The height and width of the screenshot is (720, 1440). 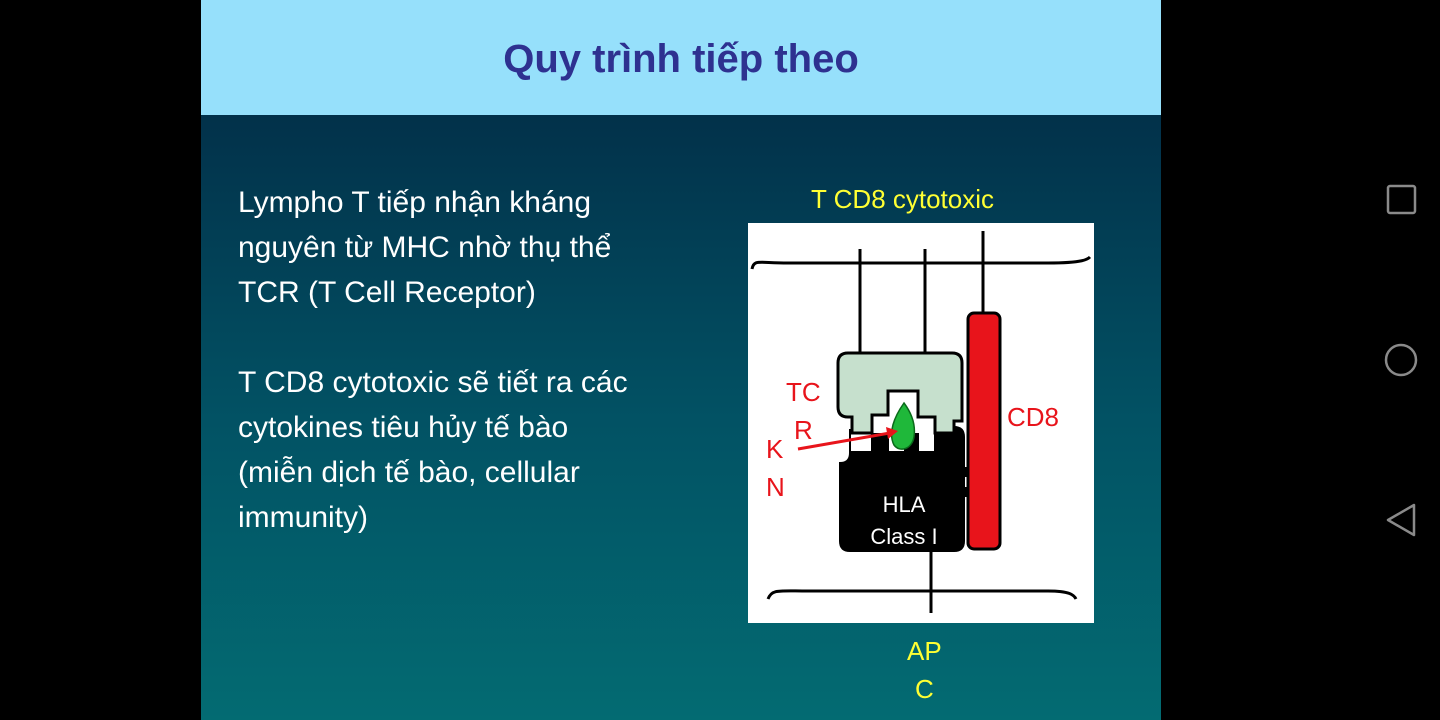 What do you see at coordinates (387, 292) in the screenshot?
I see `paragraph-line: TCR (T Cell Receptor)` at bounding box center [387, 292].